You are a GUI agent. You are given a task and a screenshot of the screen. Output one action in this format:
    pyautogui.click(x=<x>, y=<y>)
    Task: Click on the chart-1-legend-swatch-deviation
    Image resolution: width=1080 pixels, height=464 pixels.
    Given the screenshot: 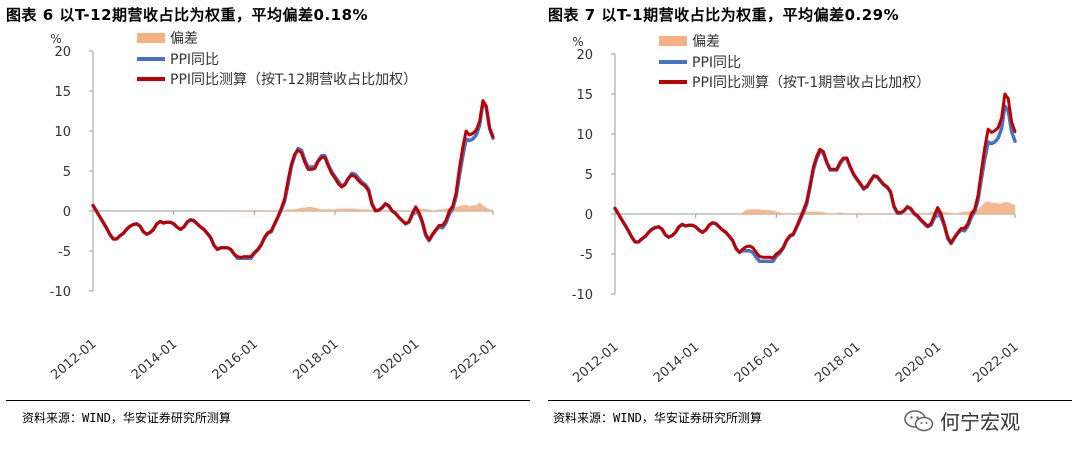 What is the action you would take?
    pyautogui.click(x=151, y=38)
    